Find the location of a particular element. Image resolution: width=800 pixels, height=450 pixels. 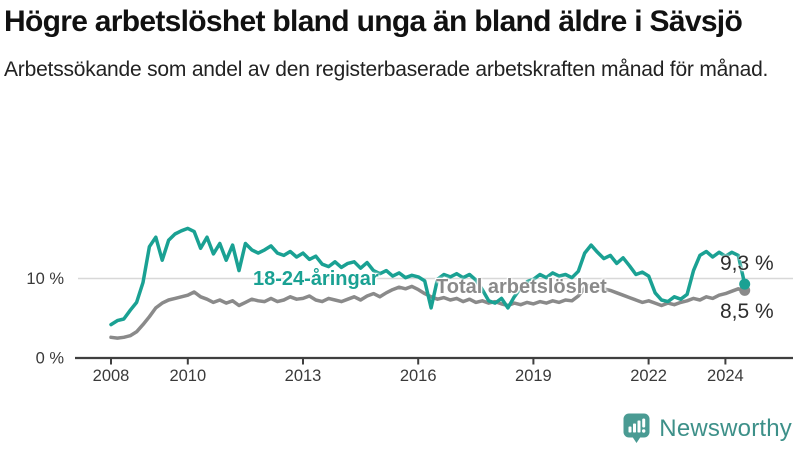

series-label-total: Total arbetslöshet is located at coordinates (521, 287).